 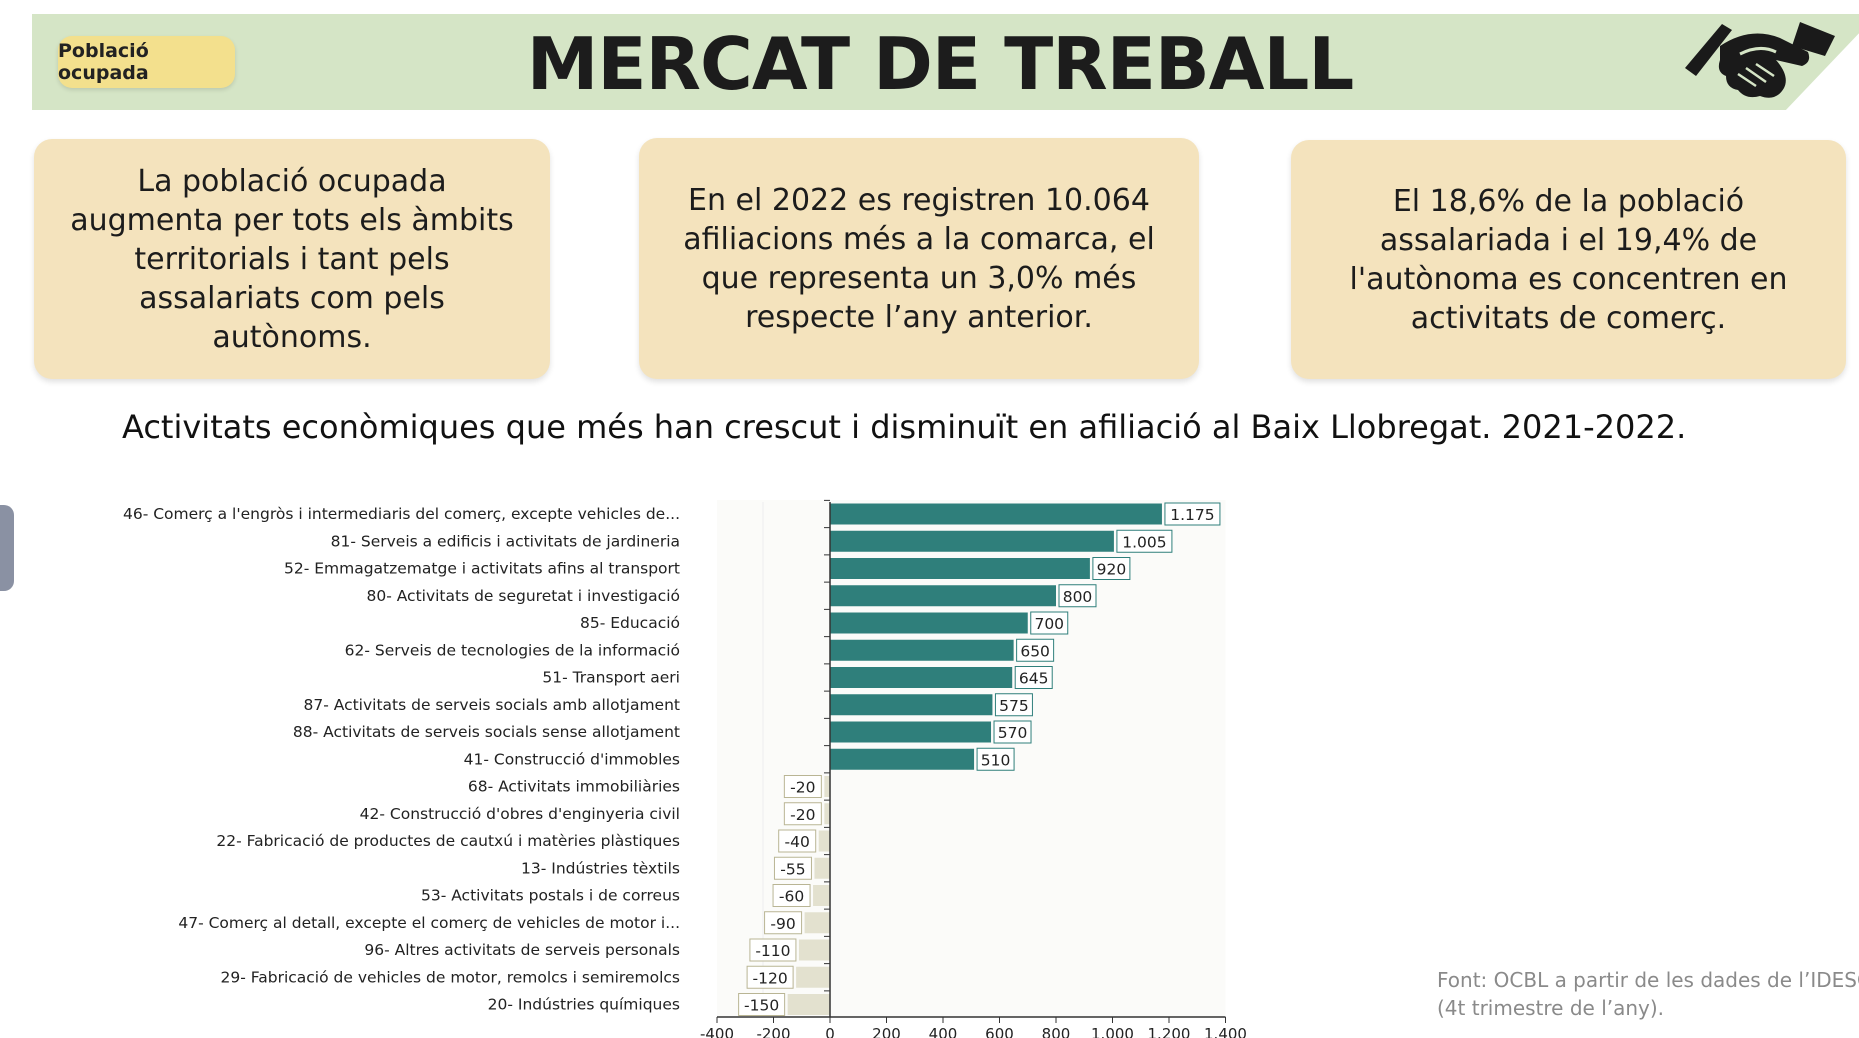 What do you see at coordinates (584, 1005) in the screenshot?
I see `category-label: 20- Indústries químiques` at bounding box center [584, 1005].